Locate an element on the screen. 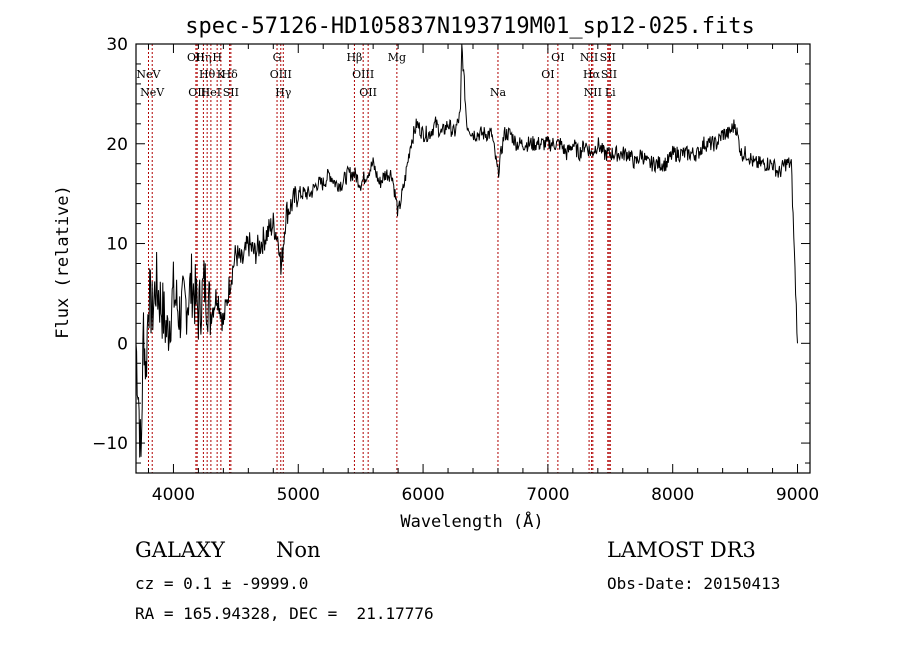 Image resolution: width=900 pixels, height=649 pixels. cz-value: cz = 0.1 ± -9999.0 is located at coordinates (222, 583).